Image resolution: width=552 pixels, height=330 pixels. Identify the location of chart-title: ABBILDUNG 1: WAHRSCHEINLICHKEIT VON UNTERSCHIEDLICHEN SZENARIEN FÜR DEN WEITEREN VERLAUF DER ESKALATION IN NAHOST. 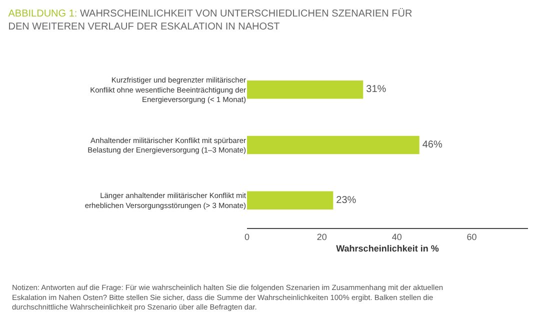
(210, 20).